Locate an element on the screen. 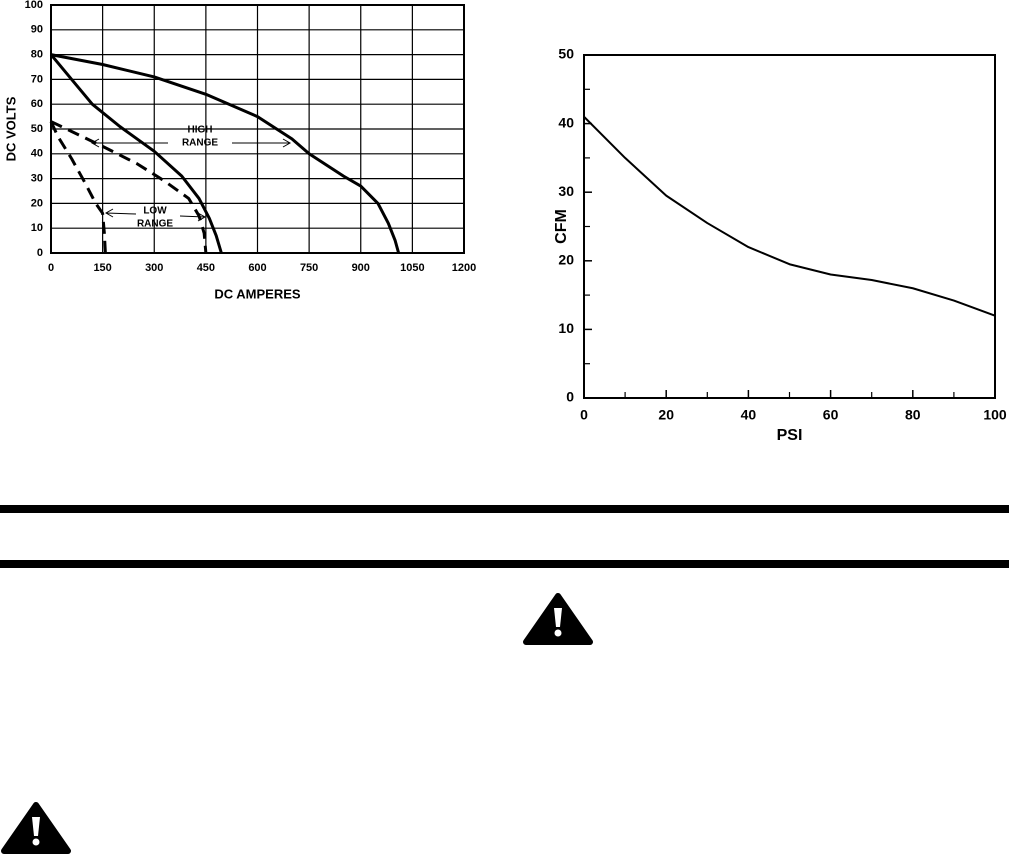  y-tick-label: 60 is located at coordinates (37, 104).